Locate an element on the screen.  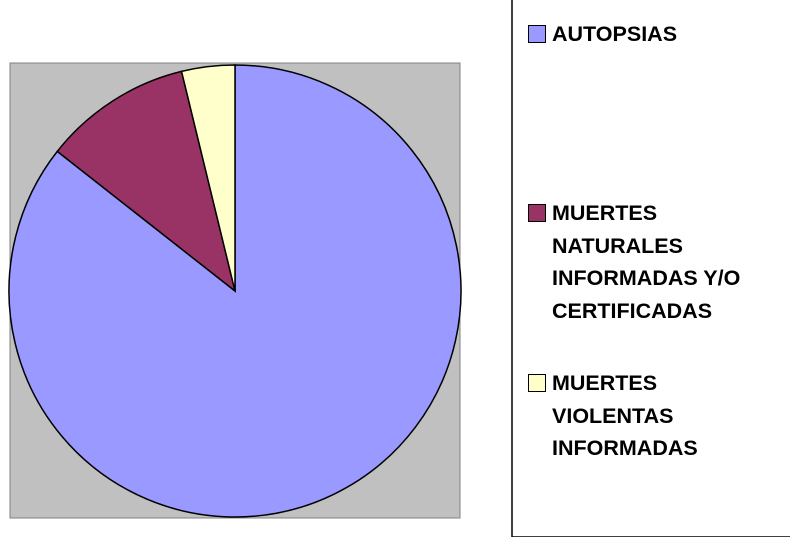
legend-item: AUTOPSIAS is located at coordinates (656, 34).